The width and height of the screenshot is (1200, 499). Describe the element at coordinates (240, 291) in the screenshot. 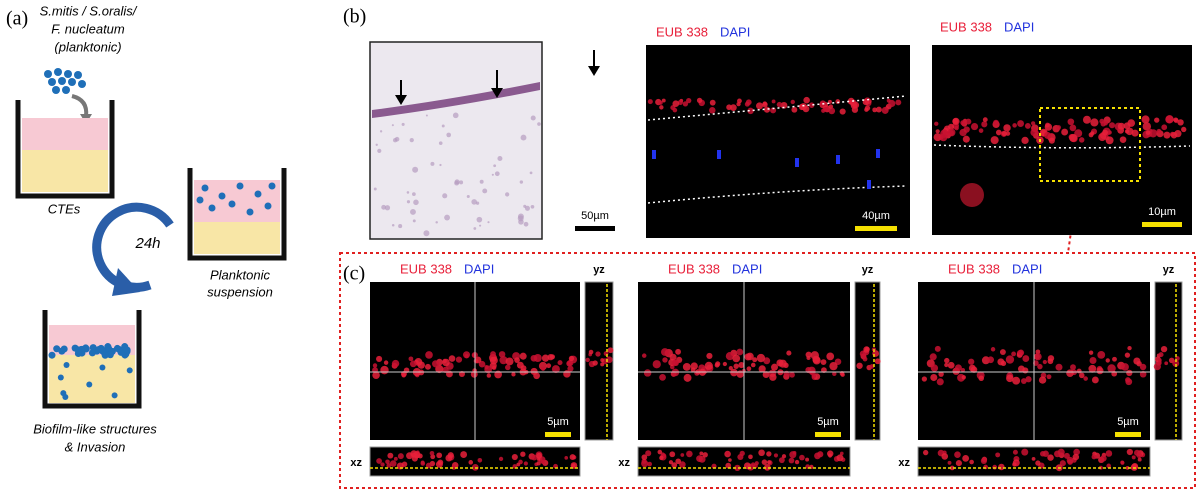

I see `planktonic-label: suspension` at that location.